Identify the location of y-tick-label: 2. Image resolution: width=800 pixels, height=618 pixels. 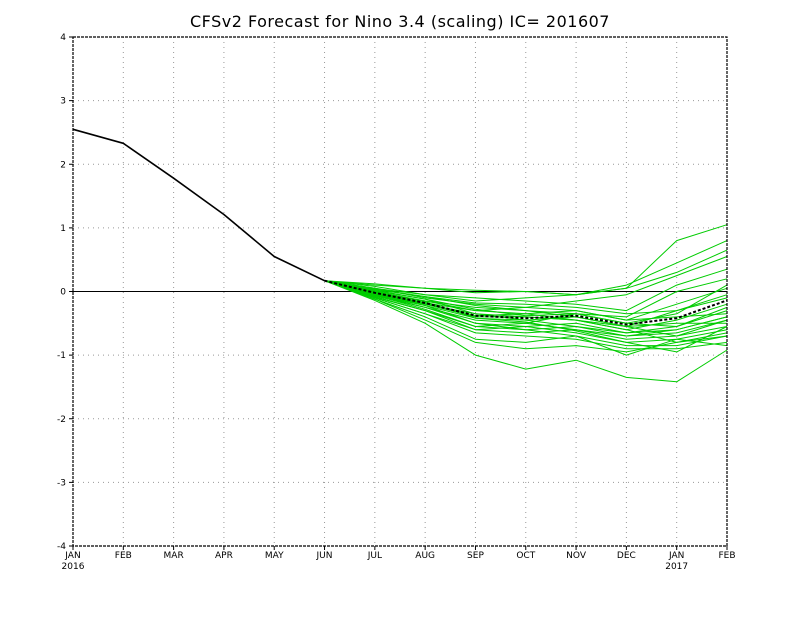
(63, 165).